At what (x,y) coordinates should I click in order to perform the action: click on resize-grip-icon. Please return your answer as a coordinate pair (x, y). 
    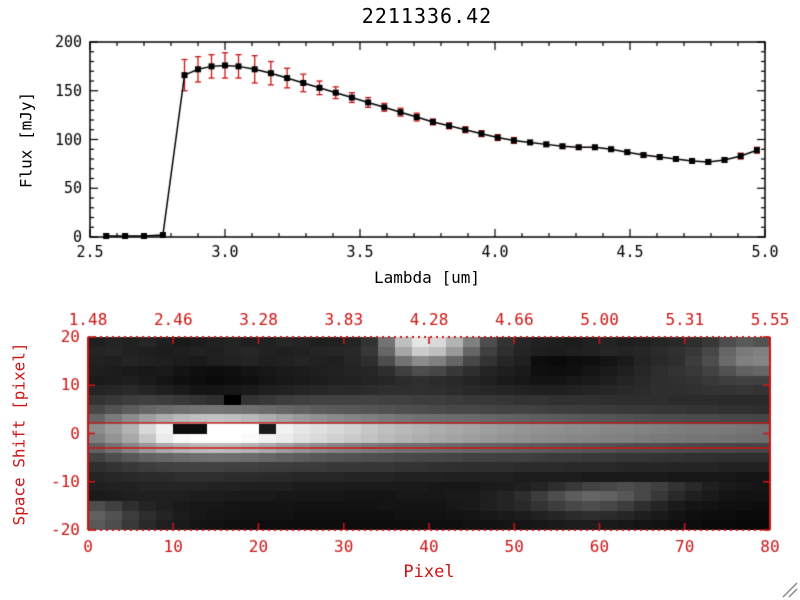
    Looking at the image, I should click on (789, 589).